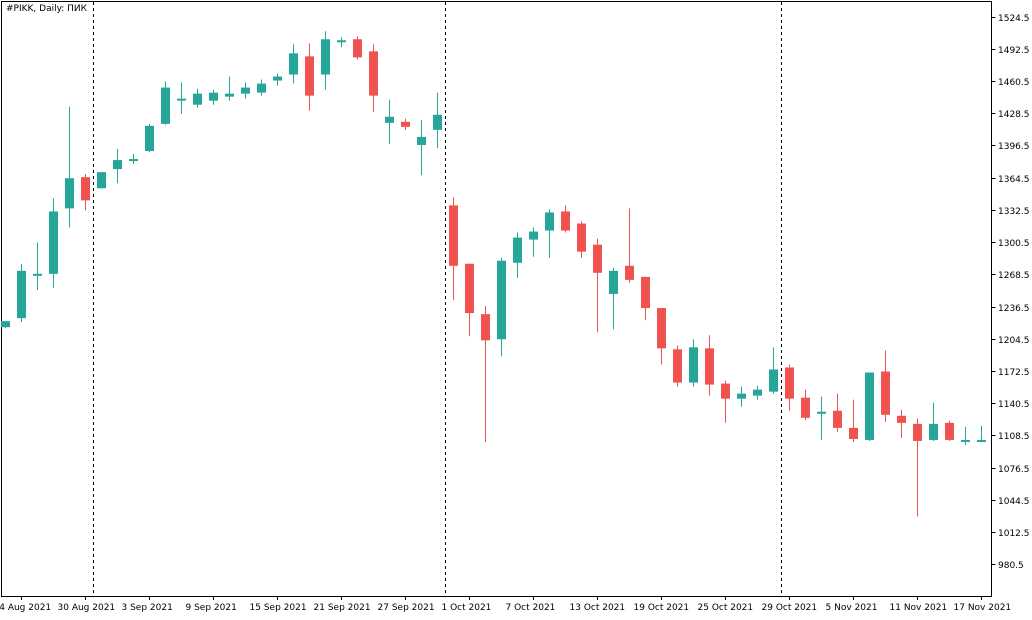  I want to click on y-tick-label: 1012.5, so click(1014, 534).